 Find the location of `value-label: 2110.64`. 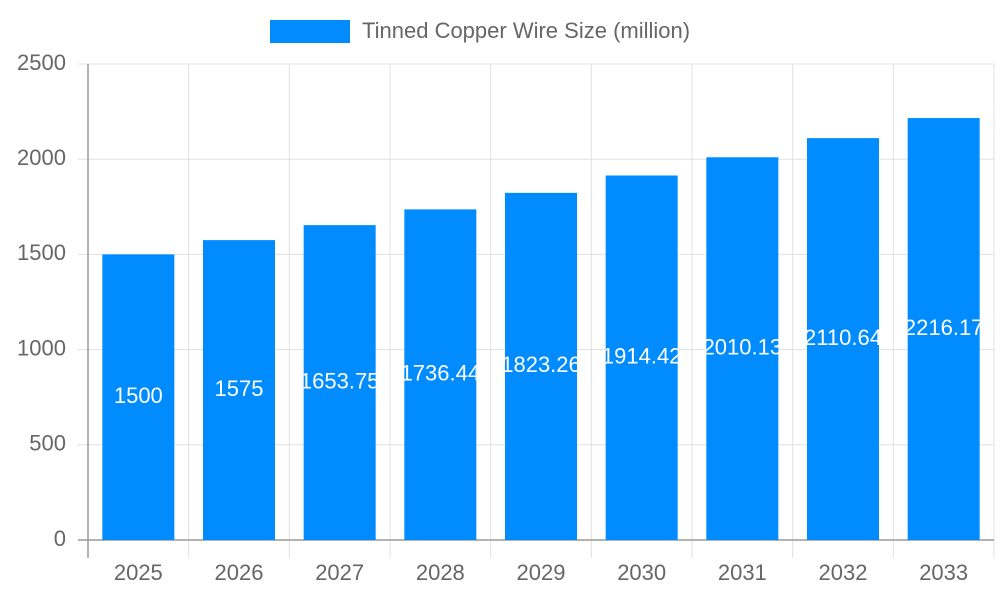

value-label: 2110.64 is located at coordinates (843, 337).